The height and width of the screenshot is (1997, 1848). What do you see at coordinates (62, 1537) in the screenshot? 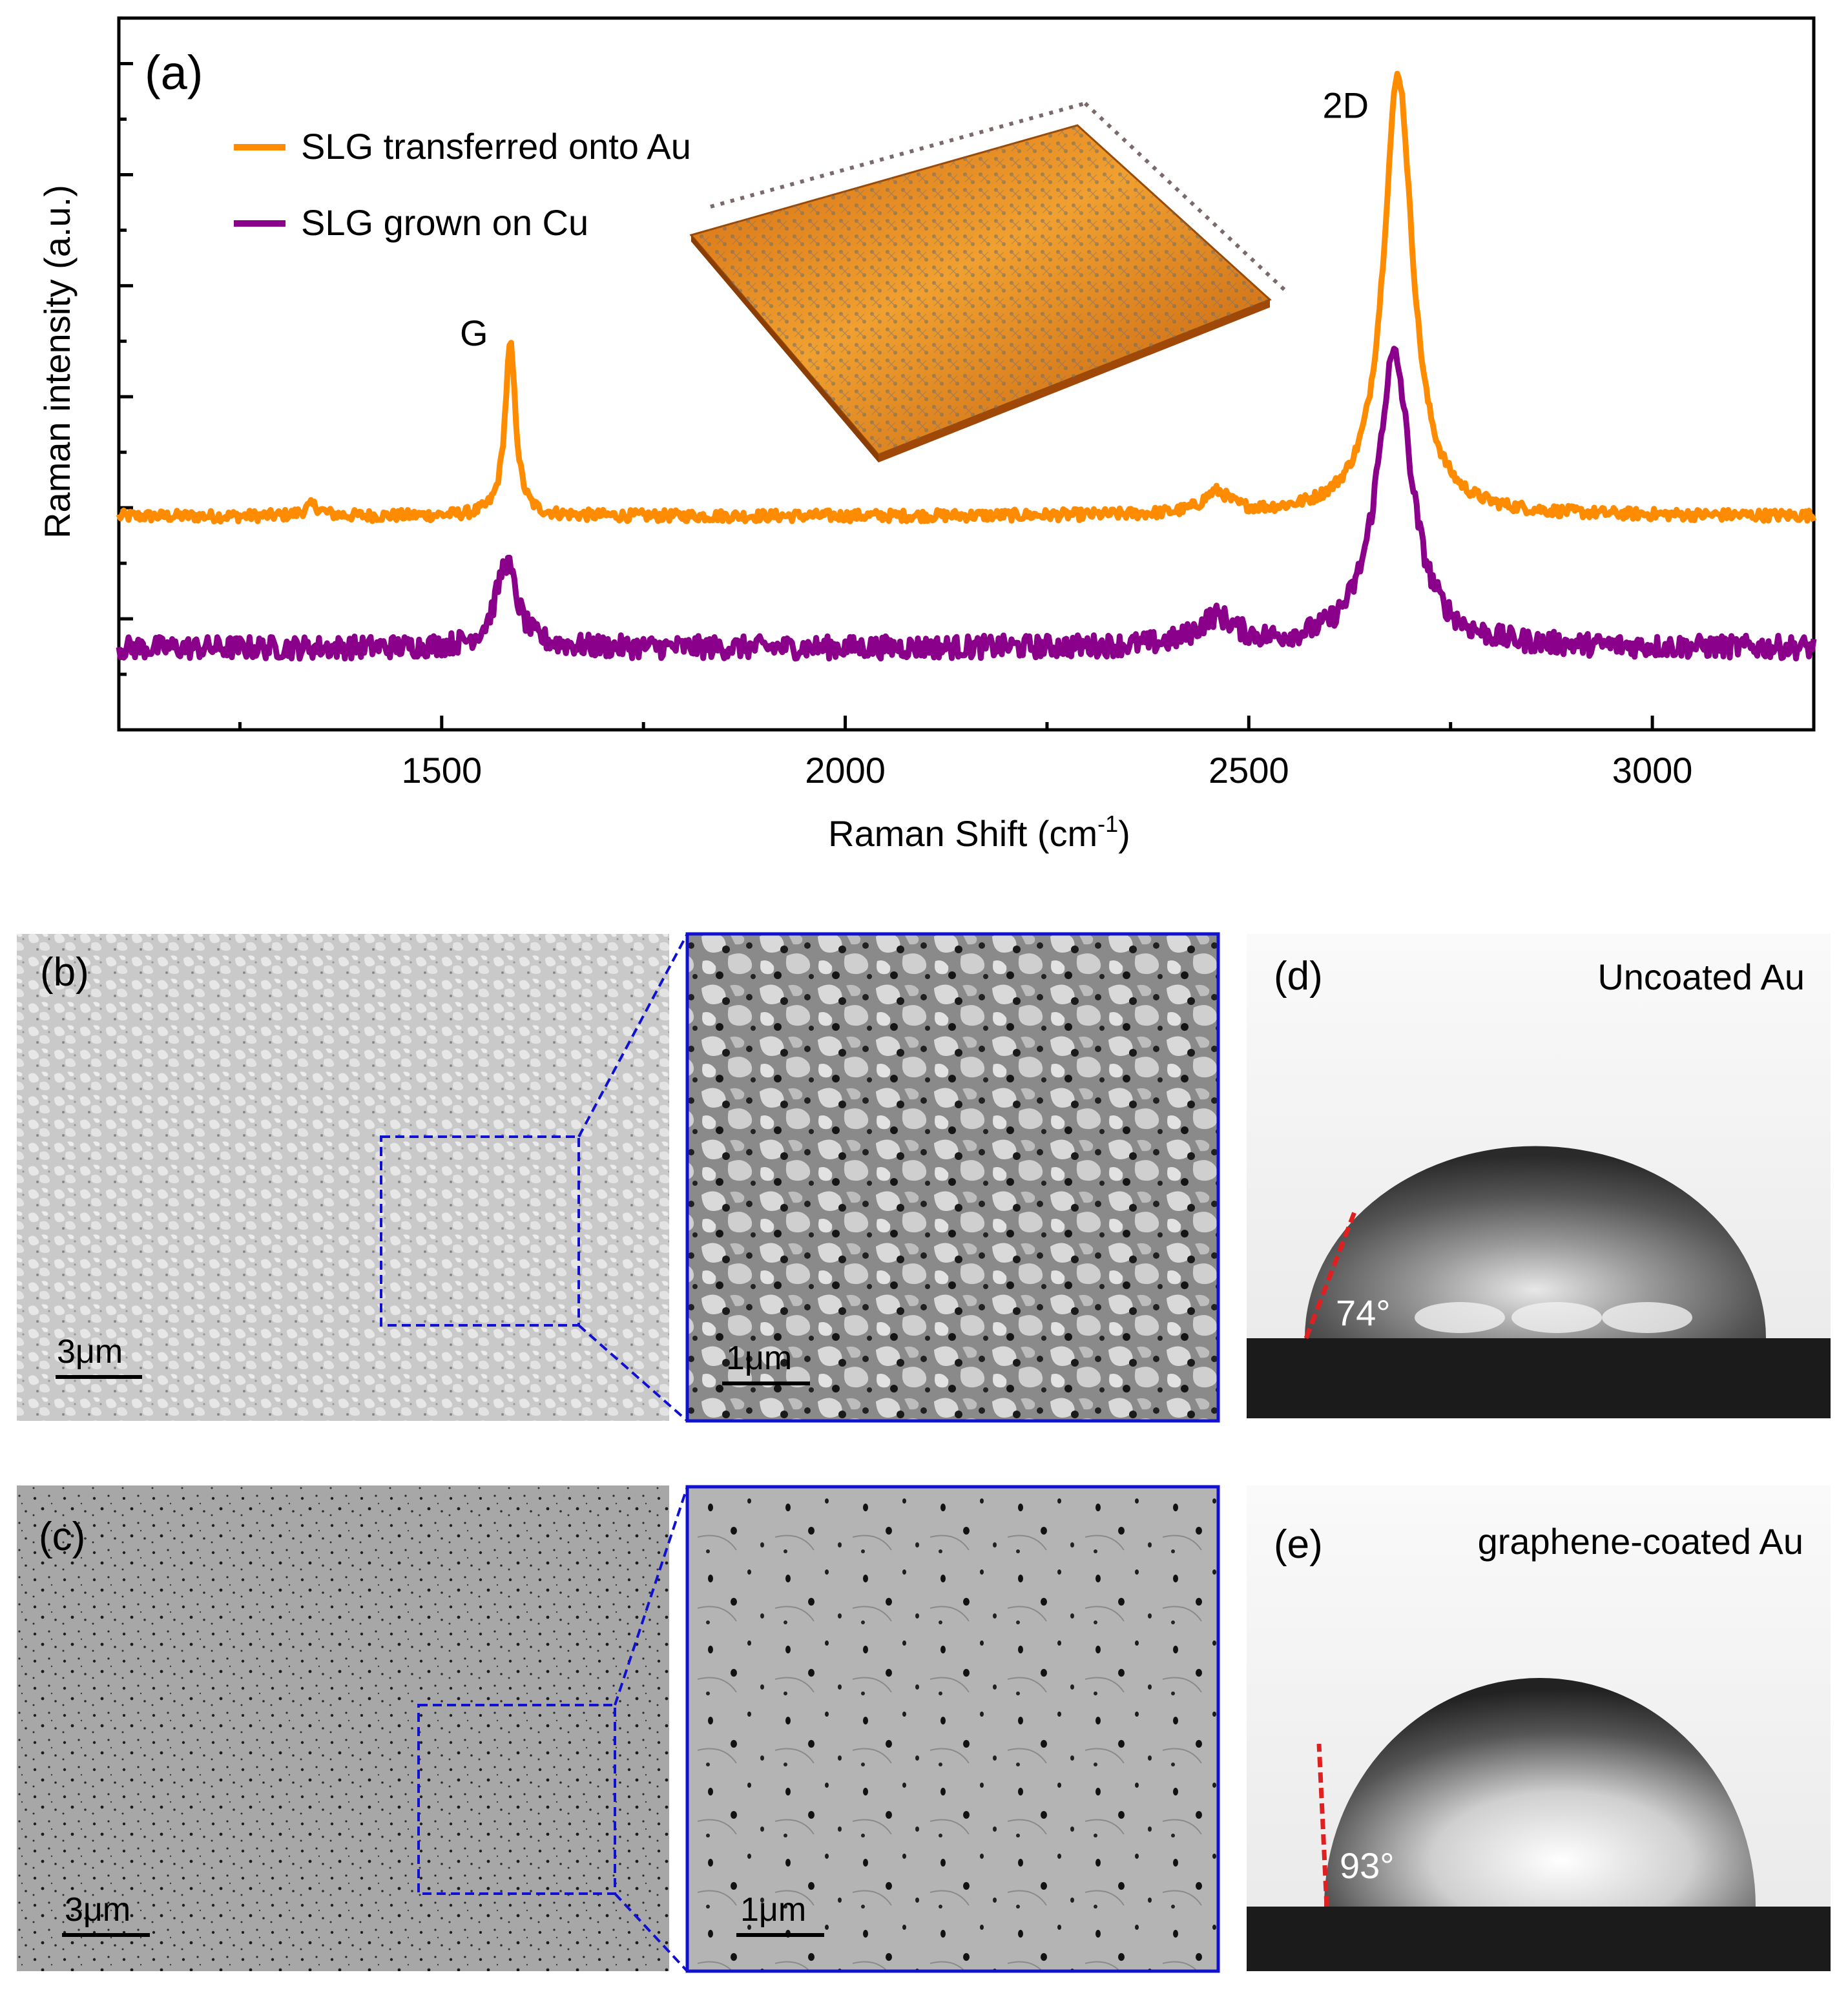
I see `panel-label-c: (c)` at bounding box center [62, 1537].